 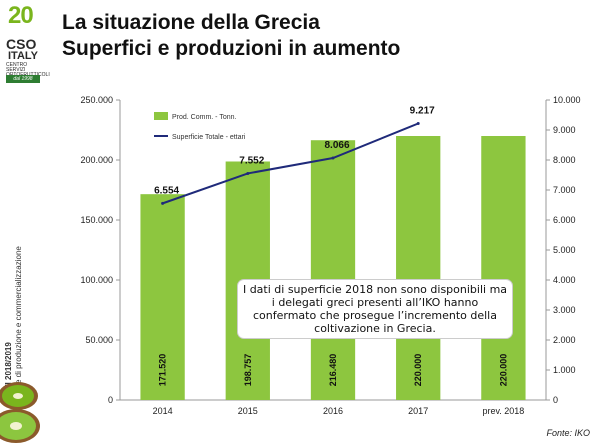 I want to click on line-value-label: 8.066, so click(x=336, y=145).